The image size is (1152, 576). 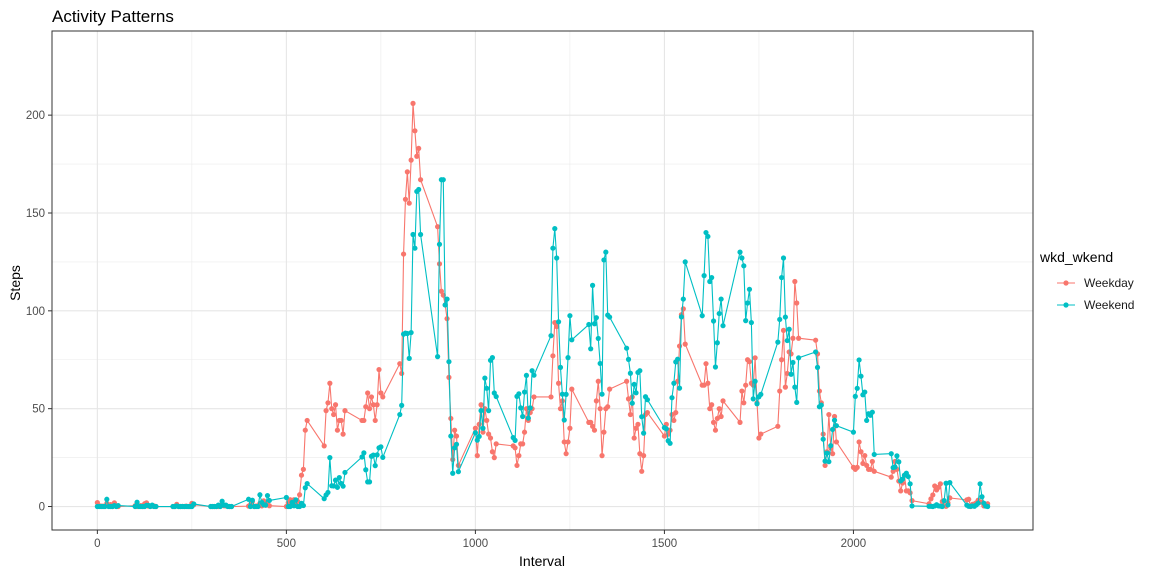 I want to click on legend-key-point-weekday, so click(x=1066, y=283).